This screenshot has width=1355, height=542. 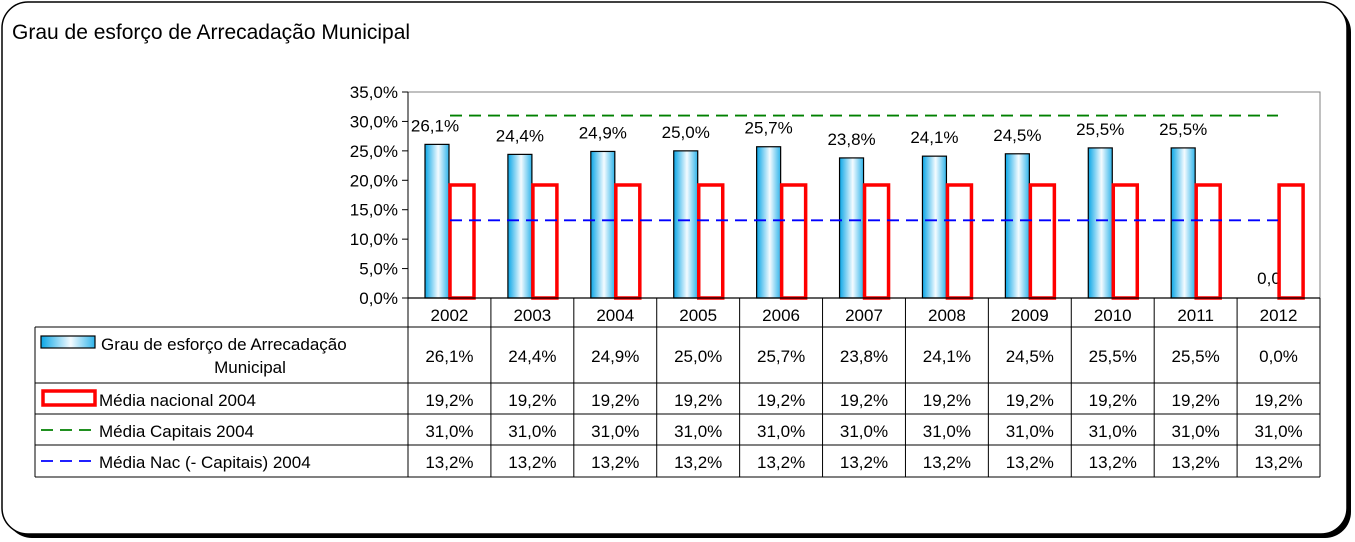 What do you see at coordinates (1017, 135) in the screenshot?
I see `data-label-grau-esforco: 24,5%` at bounding box center [1017, 135].